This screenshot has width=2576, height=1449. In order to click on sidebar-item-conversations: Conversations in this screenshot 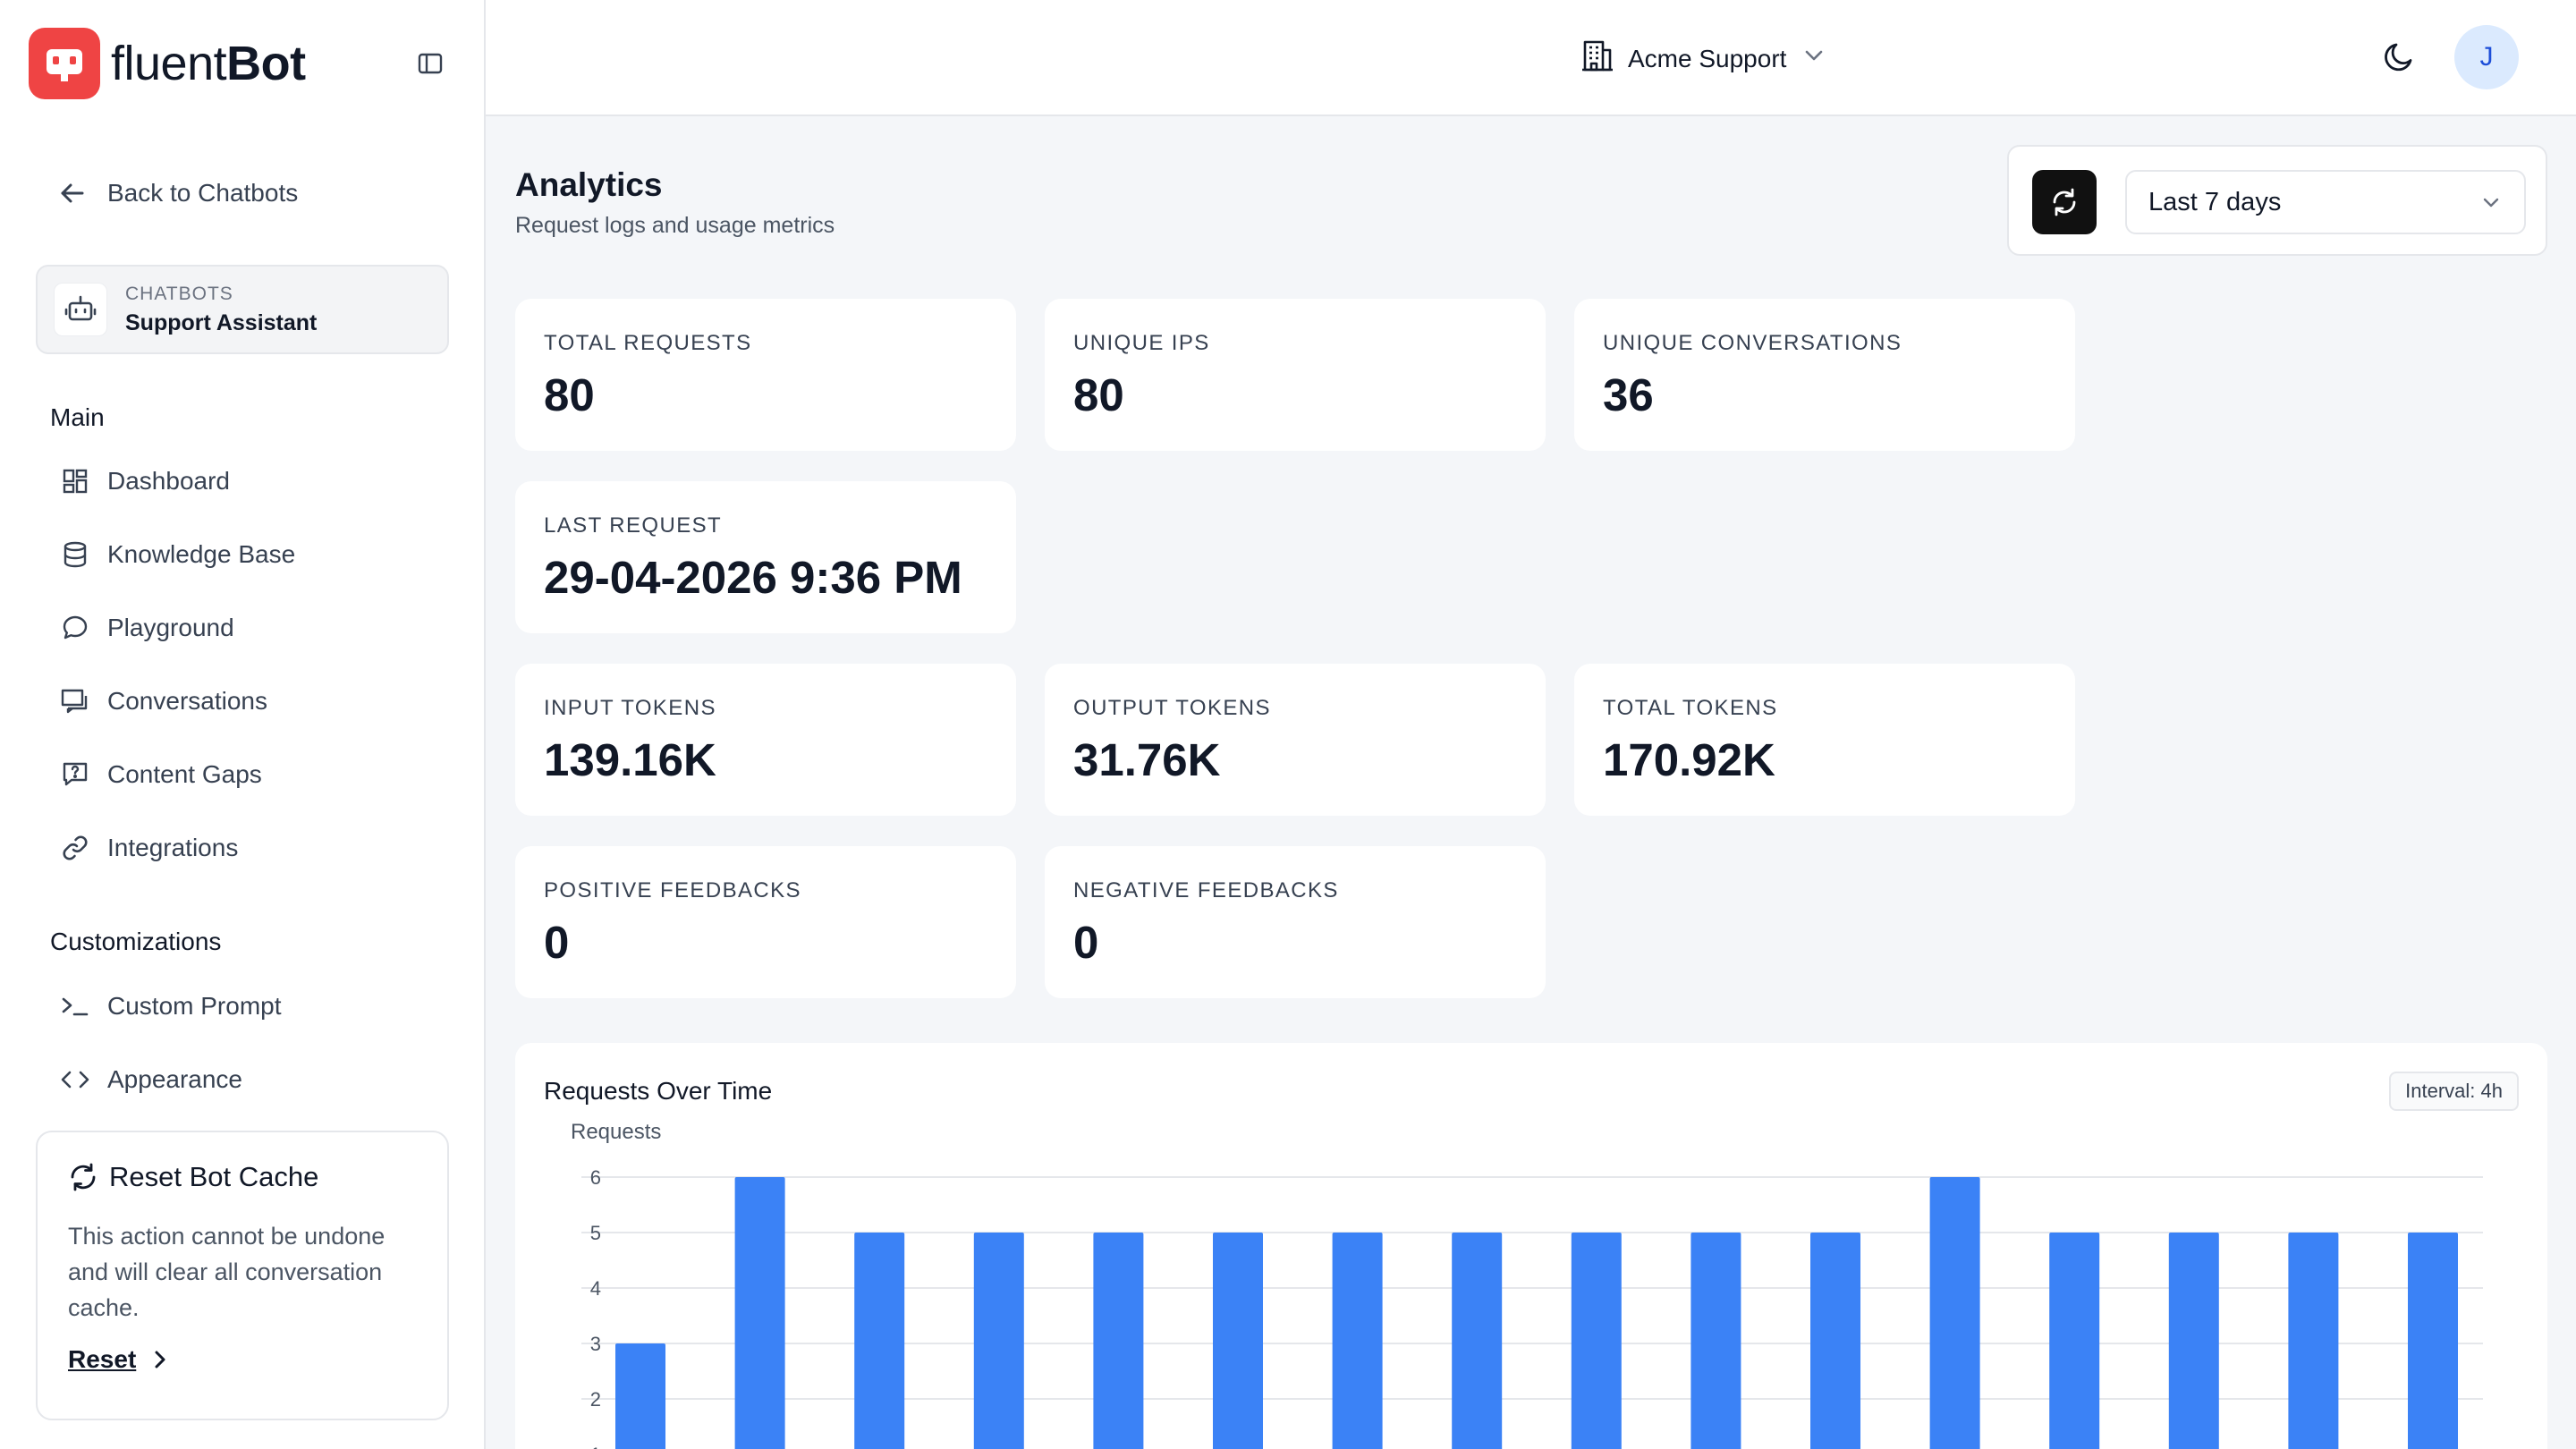, I will do `click(162, 701)`.